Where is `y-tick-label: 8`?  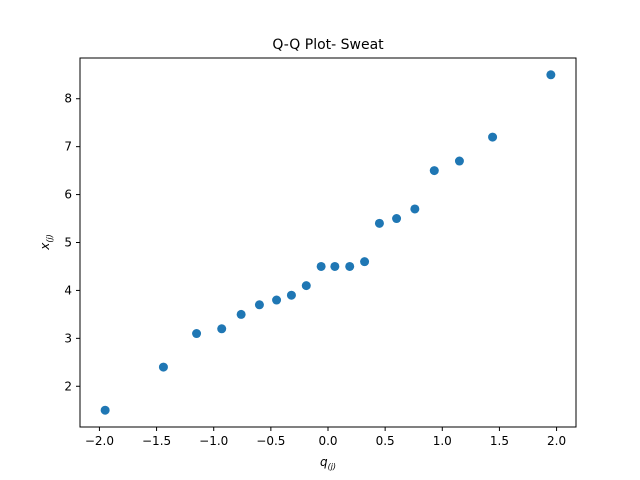
y-tick-label: 8 is located at coordinates (68, 99).